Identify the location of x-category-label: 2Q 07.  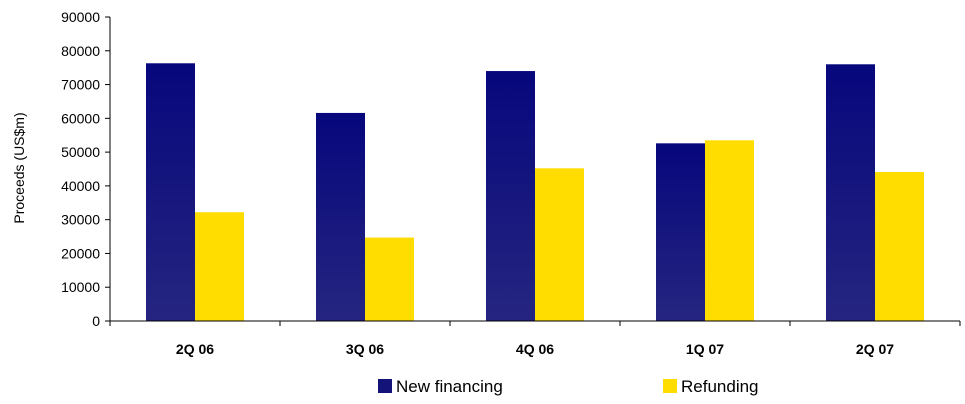
(875, 349).